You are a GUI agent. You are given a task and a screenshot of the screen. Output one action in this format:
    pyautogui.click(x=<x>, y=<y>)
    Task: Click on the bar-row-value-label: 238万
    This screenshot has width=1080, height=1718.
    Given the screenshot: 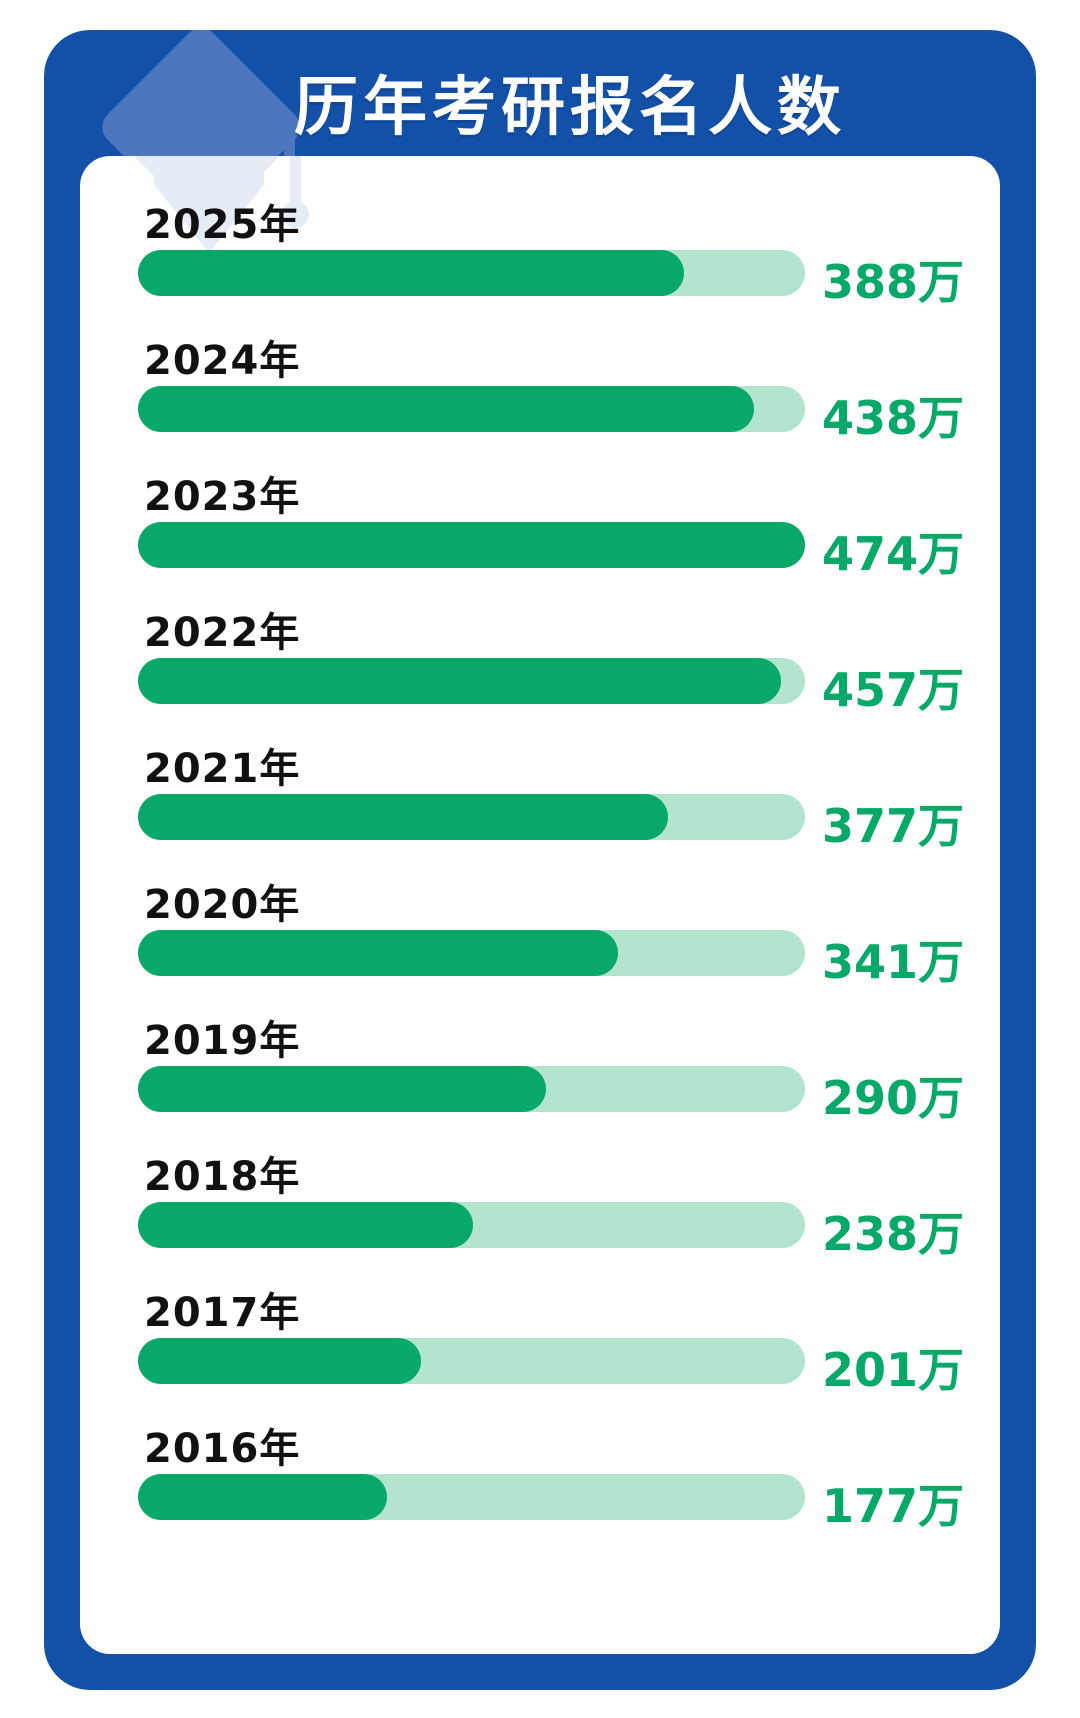 What is the action you would take?
    pyautogui.click(x=893, y=1234)
    